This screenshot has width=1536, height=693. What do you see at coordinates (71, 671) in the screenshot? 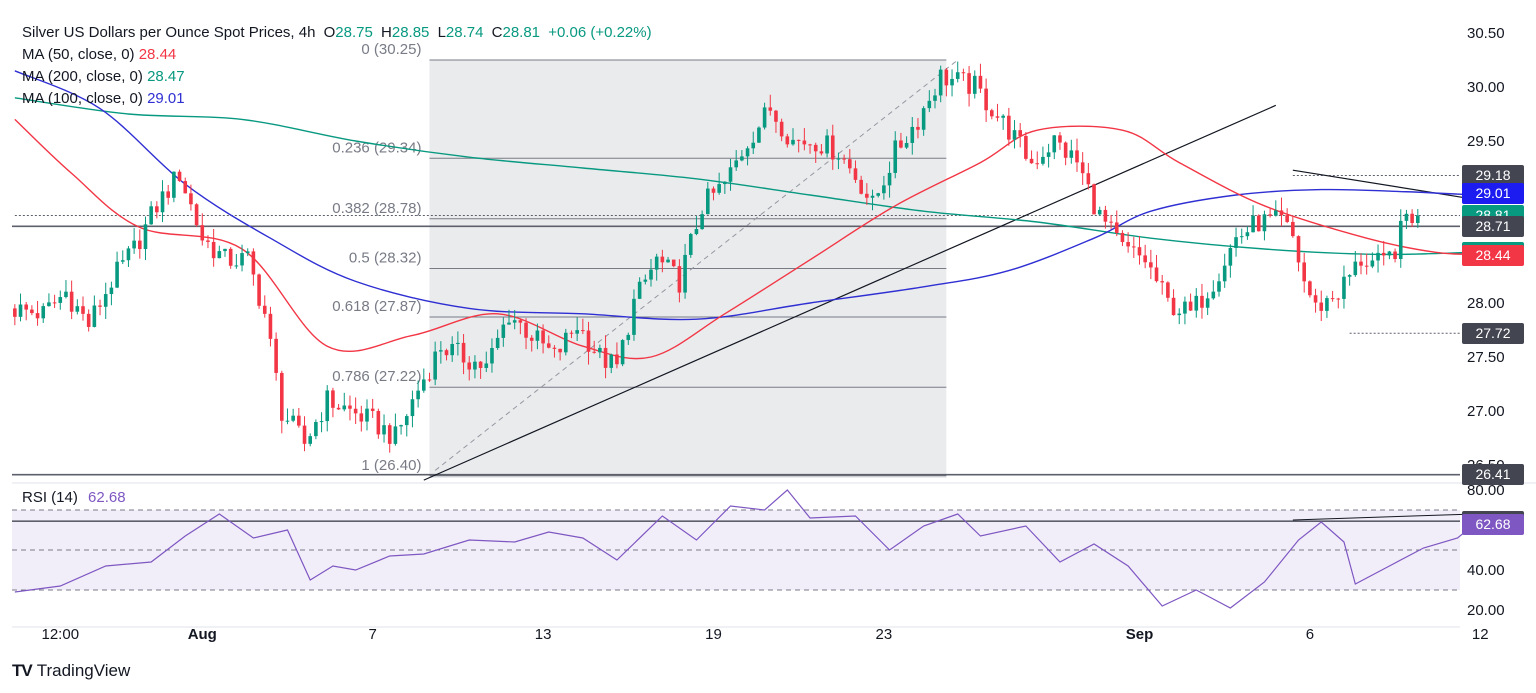
I see `tradingview-brand: TV TradingView` at bounding box center [71, 671].